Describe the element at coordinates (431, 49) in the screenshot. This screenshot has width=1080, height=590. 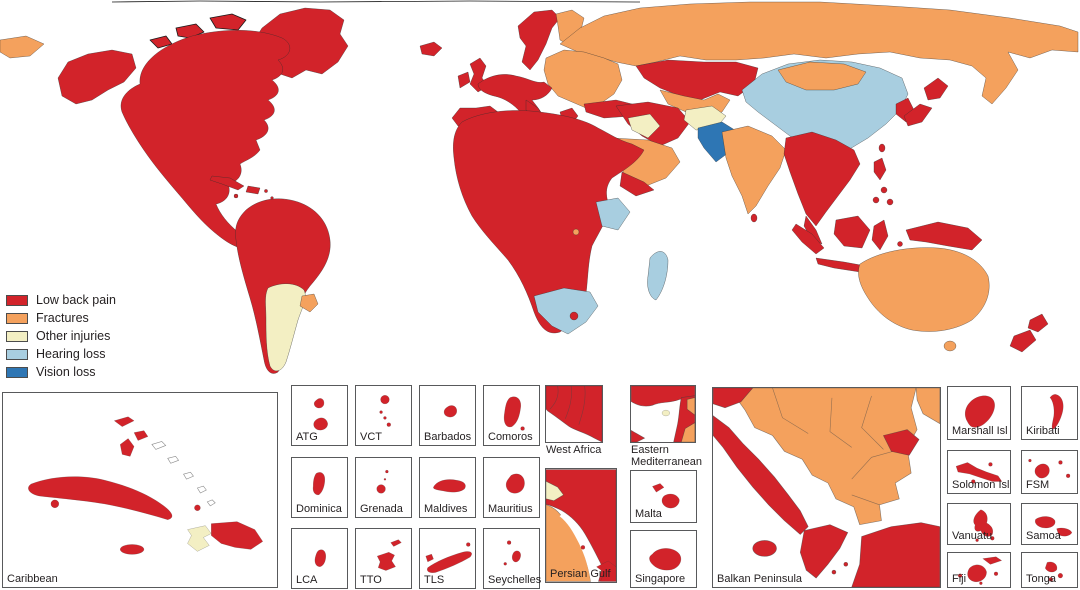
I see `region-iceland` at that location.